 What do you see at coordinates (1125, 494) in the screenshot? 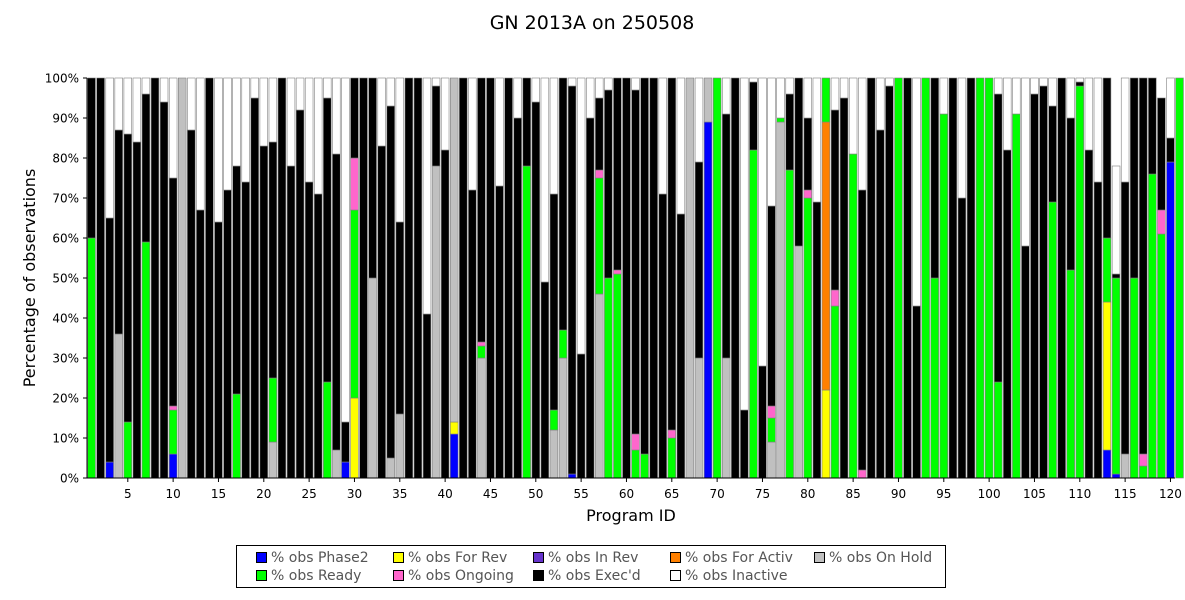
I see `x-tick-label: 115` at bounding box center [1125, 494].